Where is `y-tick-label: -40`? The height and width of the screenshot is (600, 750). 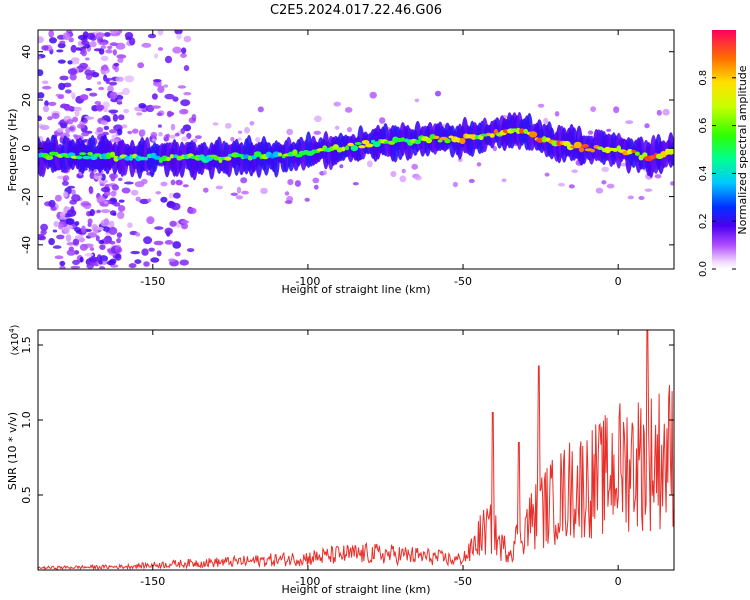 y-tick-label: -40 is located at coordinates (26, 245).